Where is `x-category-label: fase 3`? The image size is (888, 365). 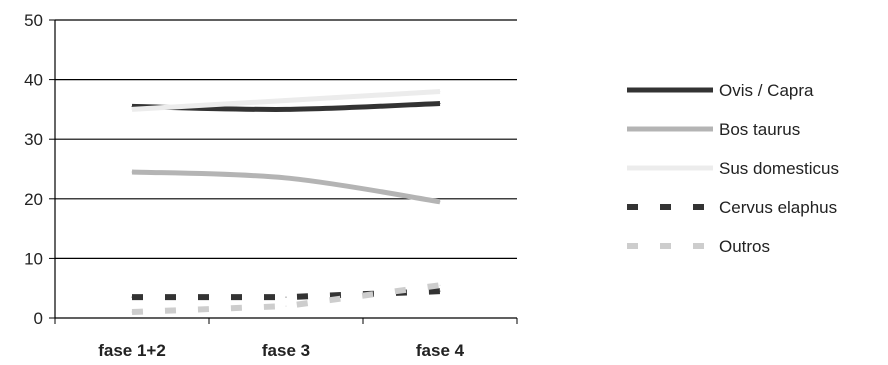 x-category-label: fase 3 is located at coordinates (286, 350).